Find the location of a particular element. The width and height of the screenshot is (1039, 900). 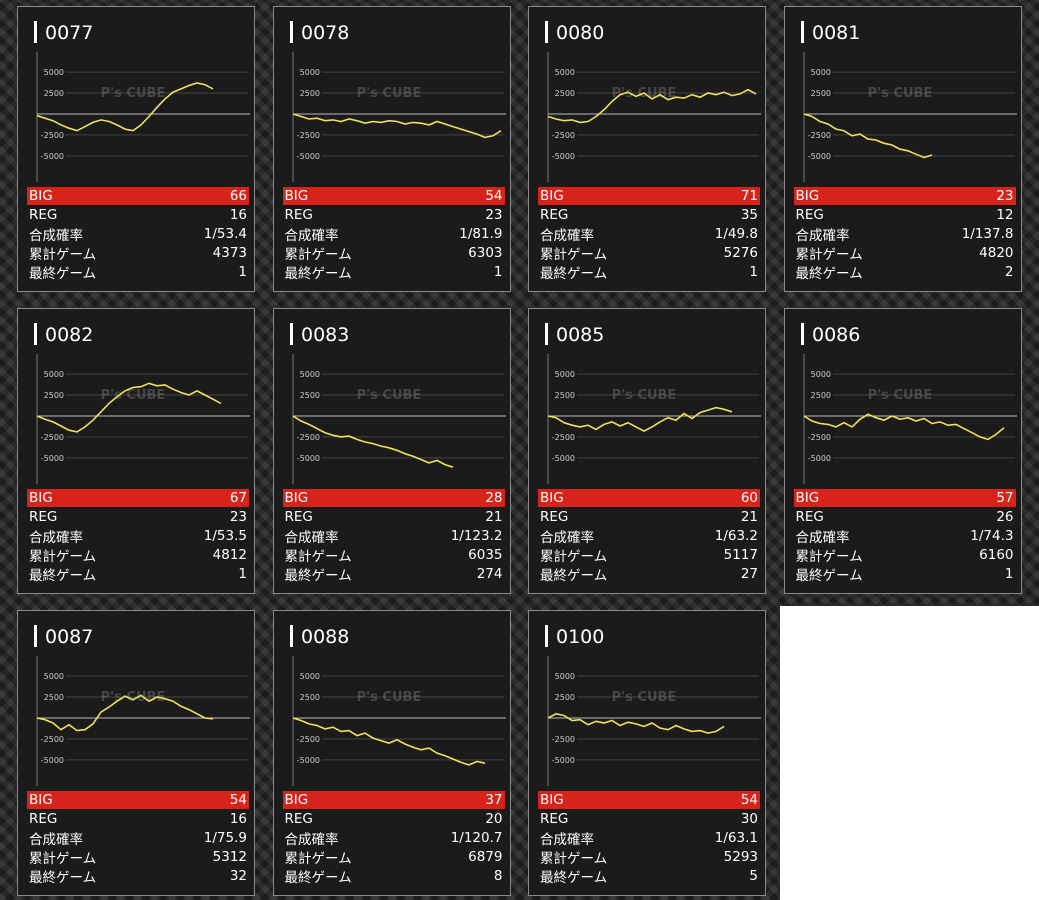

stat-value: 28 is located at coordinates (494, 498).